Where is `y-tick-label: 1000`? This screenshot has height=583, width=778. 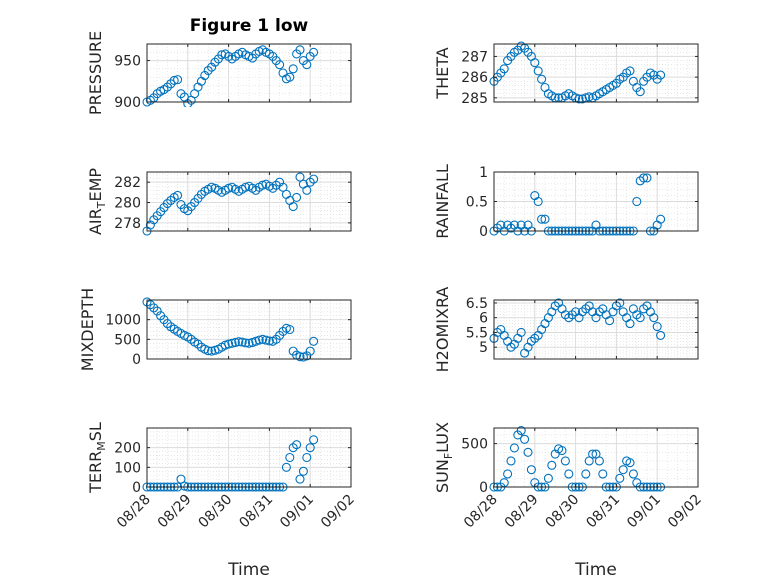 y-tick-label: 1000 is located at coordinates (123, 321).